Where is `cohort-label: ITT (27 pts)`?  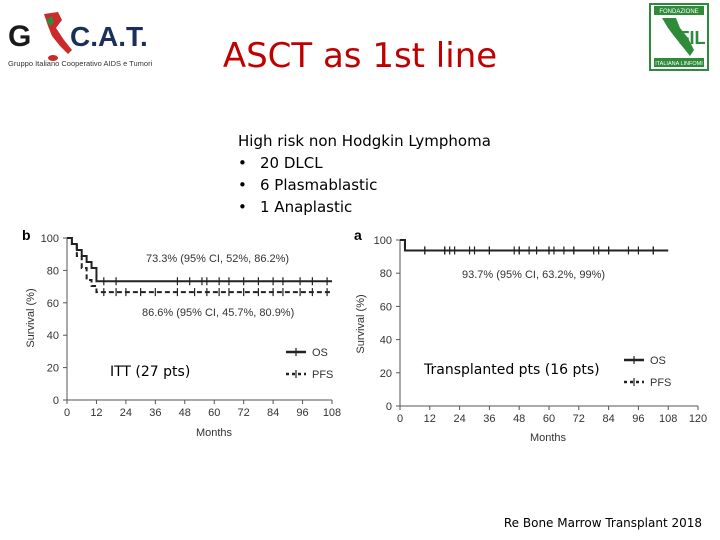 cohort-label: ITT (27 pts) is located at coordinates (150, 372).